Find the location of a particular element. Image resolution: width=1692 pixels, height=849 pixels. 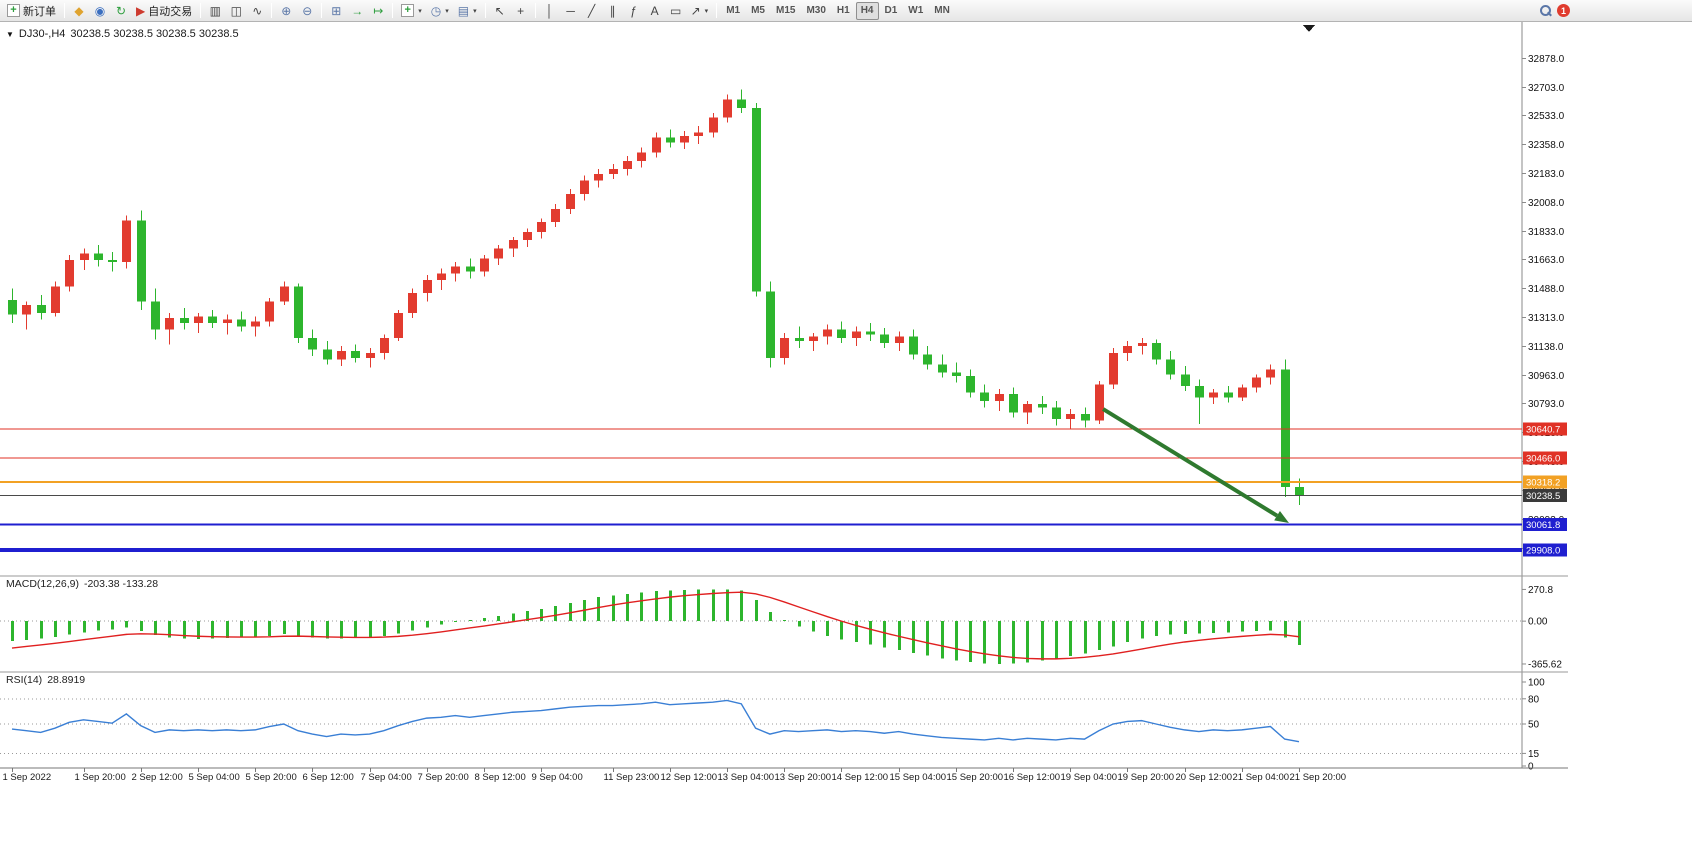

label-icon: ▭ is located at coordinates (675, 10).